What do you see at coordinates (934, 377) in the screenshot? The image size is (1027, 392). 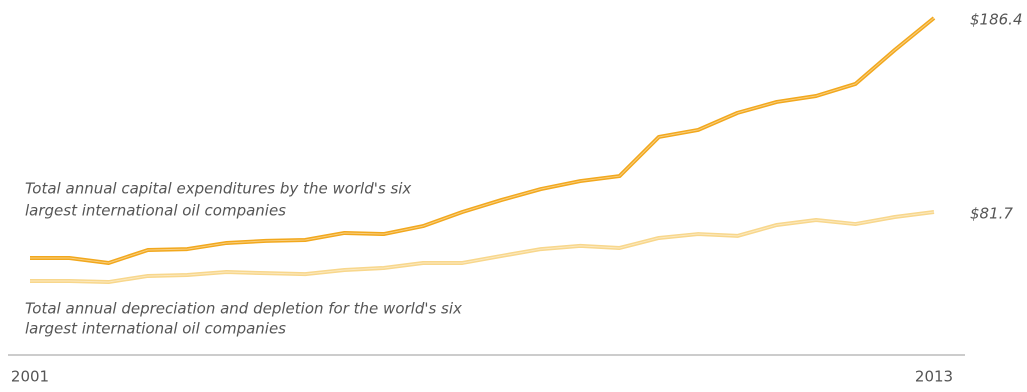 I see `x-tick-label: 2013` at bounding box center [934, 377].